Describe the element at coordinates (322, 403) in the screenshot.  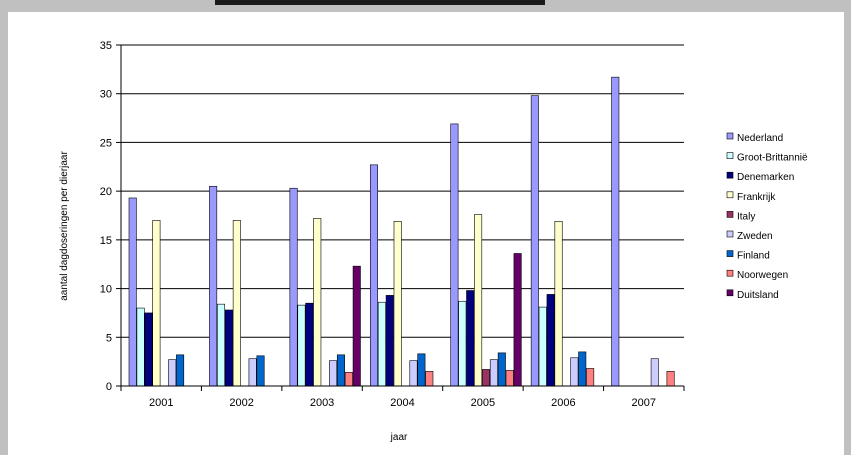
I see `x-tick-label: 2003` at that location.